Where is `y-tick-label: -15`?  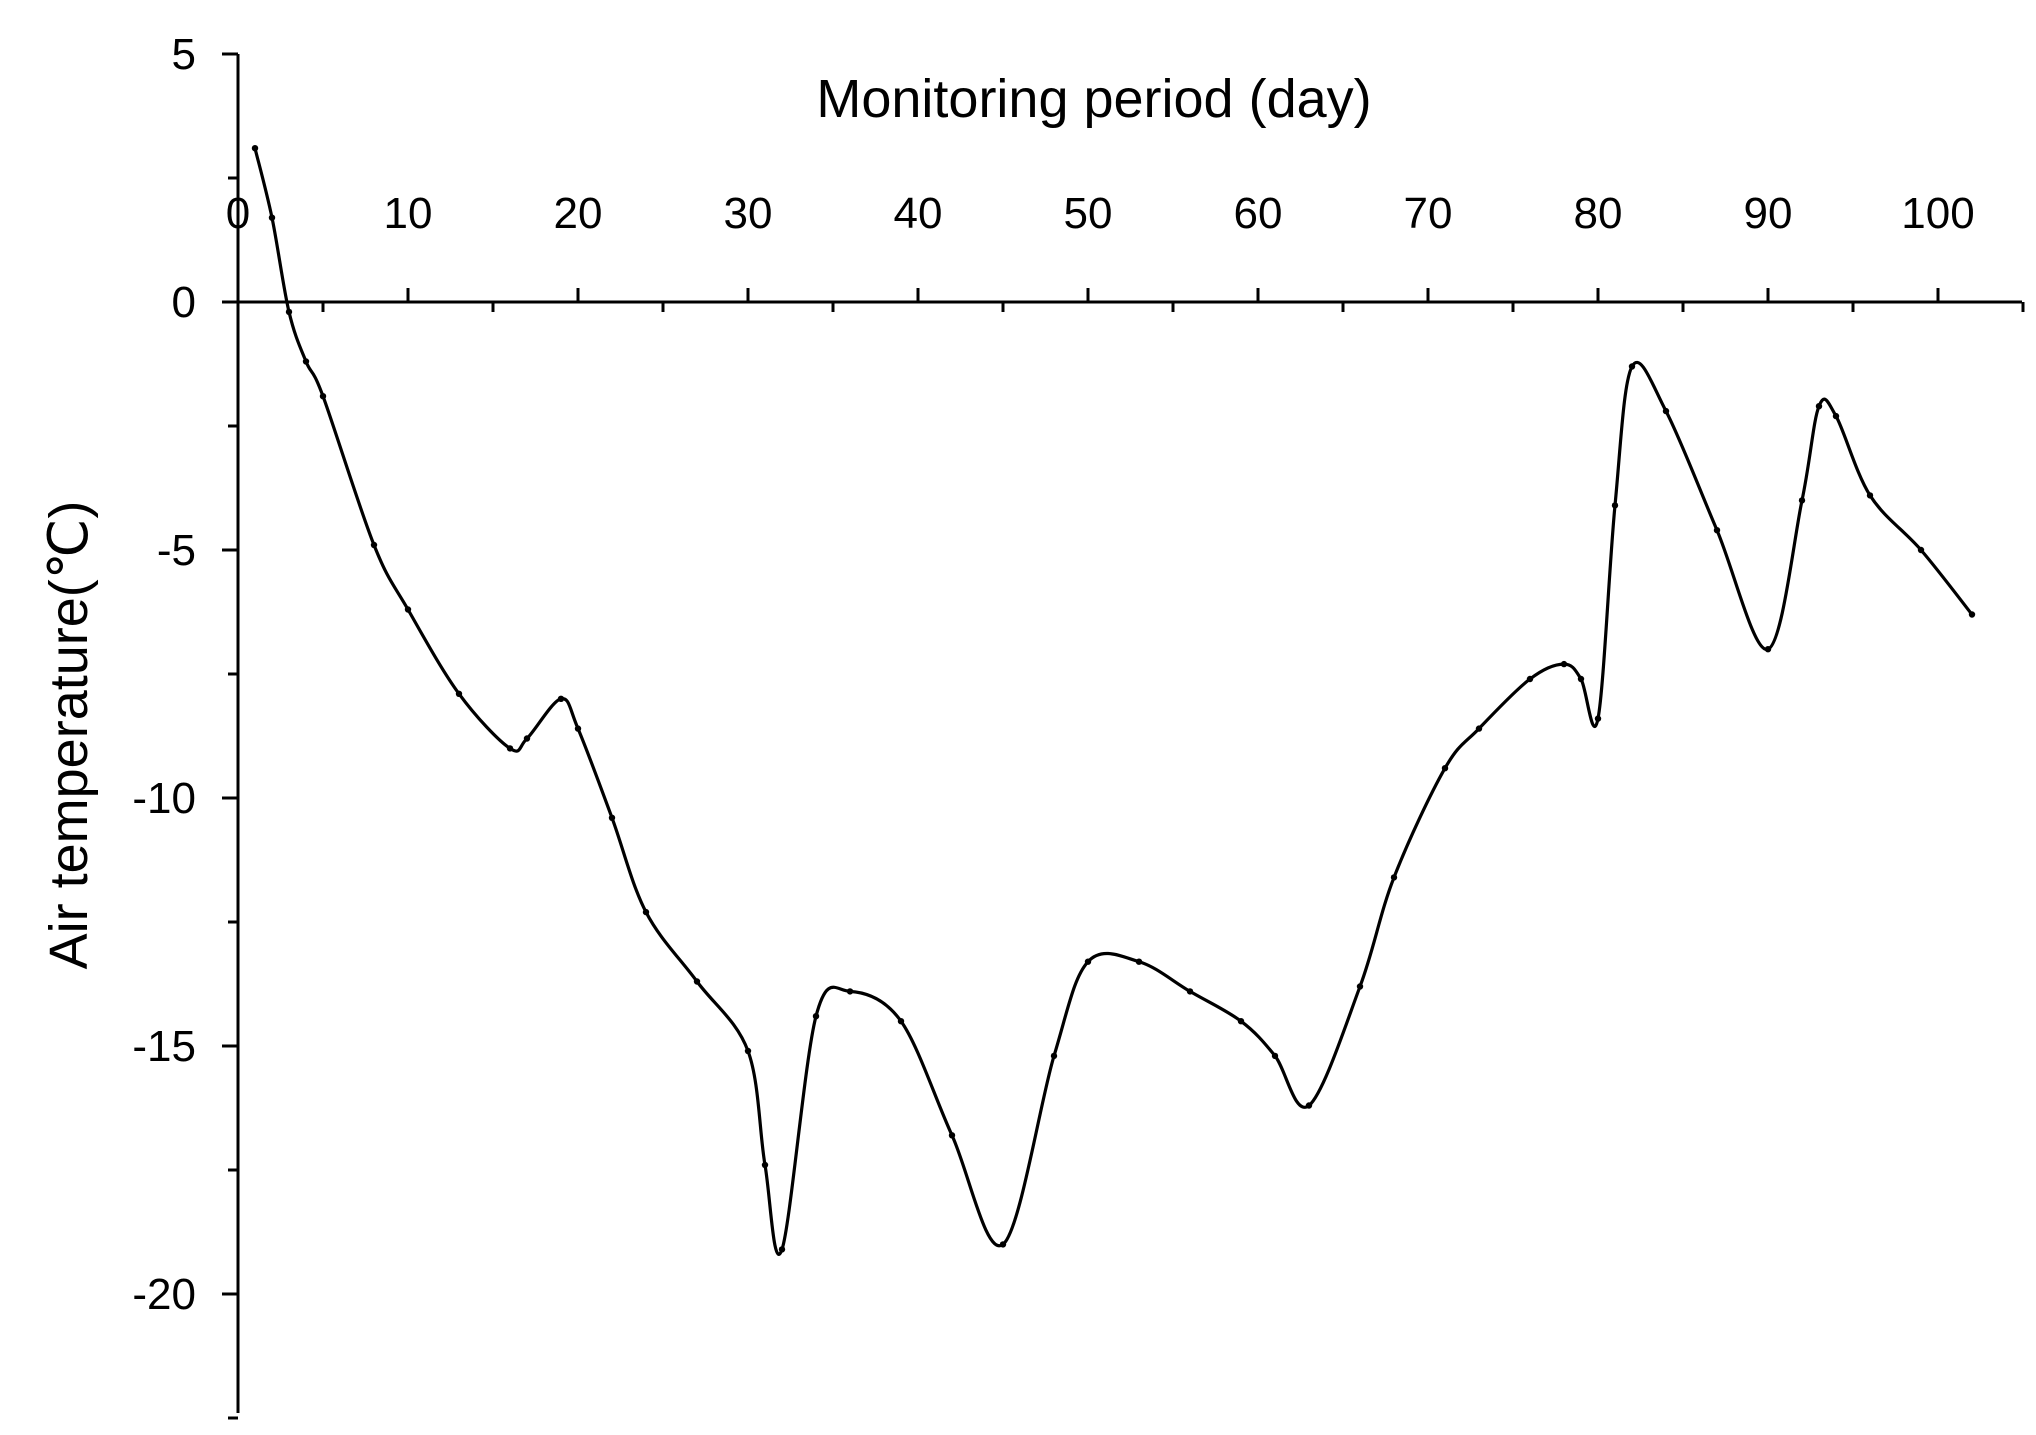 y-tick-label: -15 is located at coordinates (164, 1046).